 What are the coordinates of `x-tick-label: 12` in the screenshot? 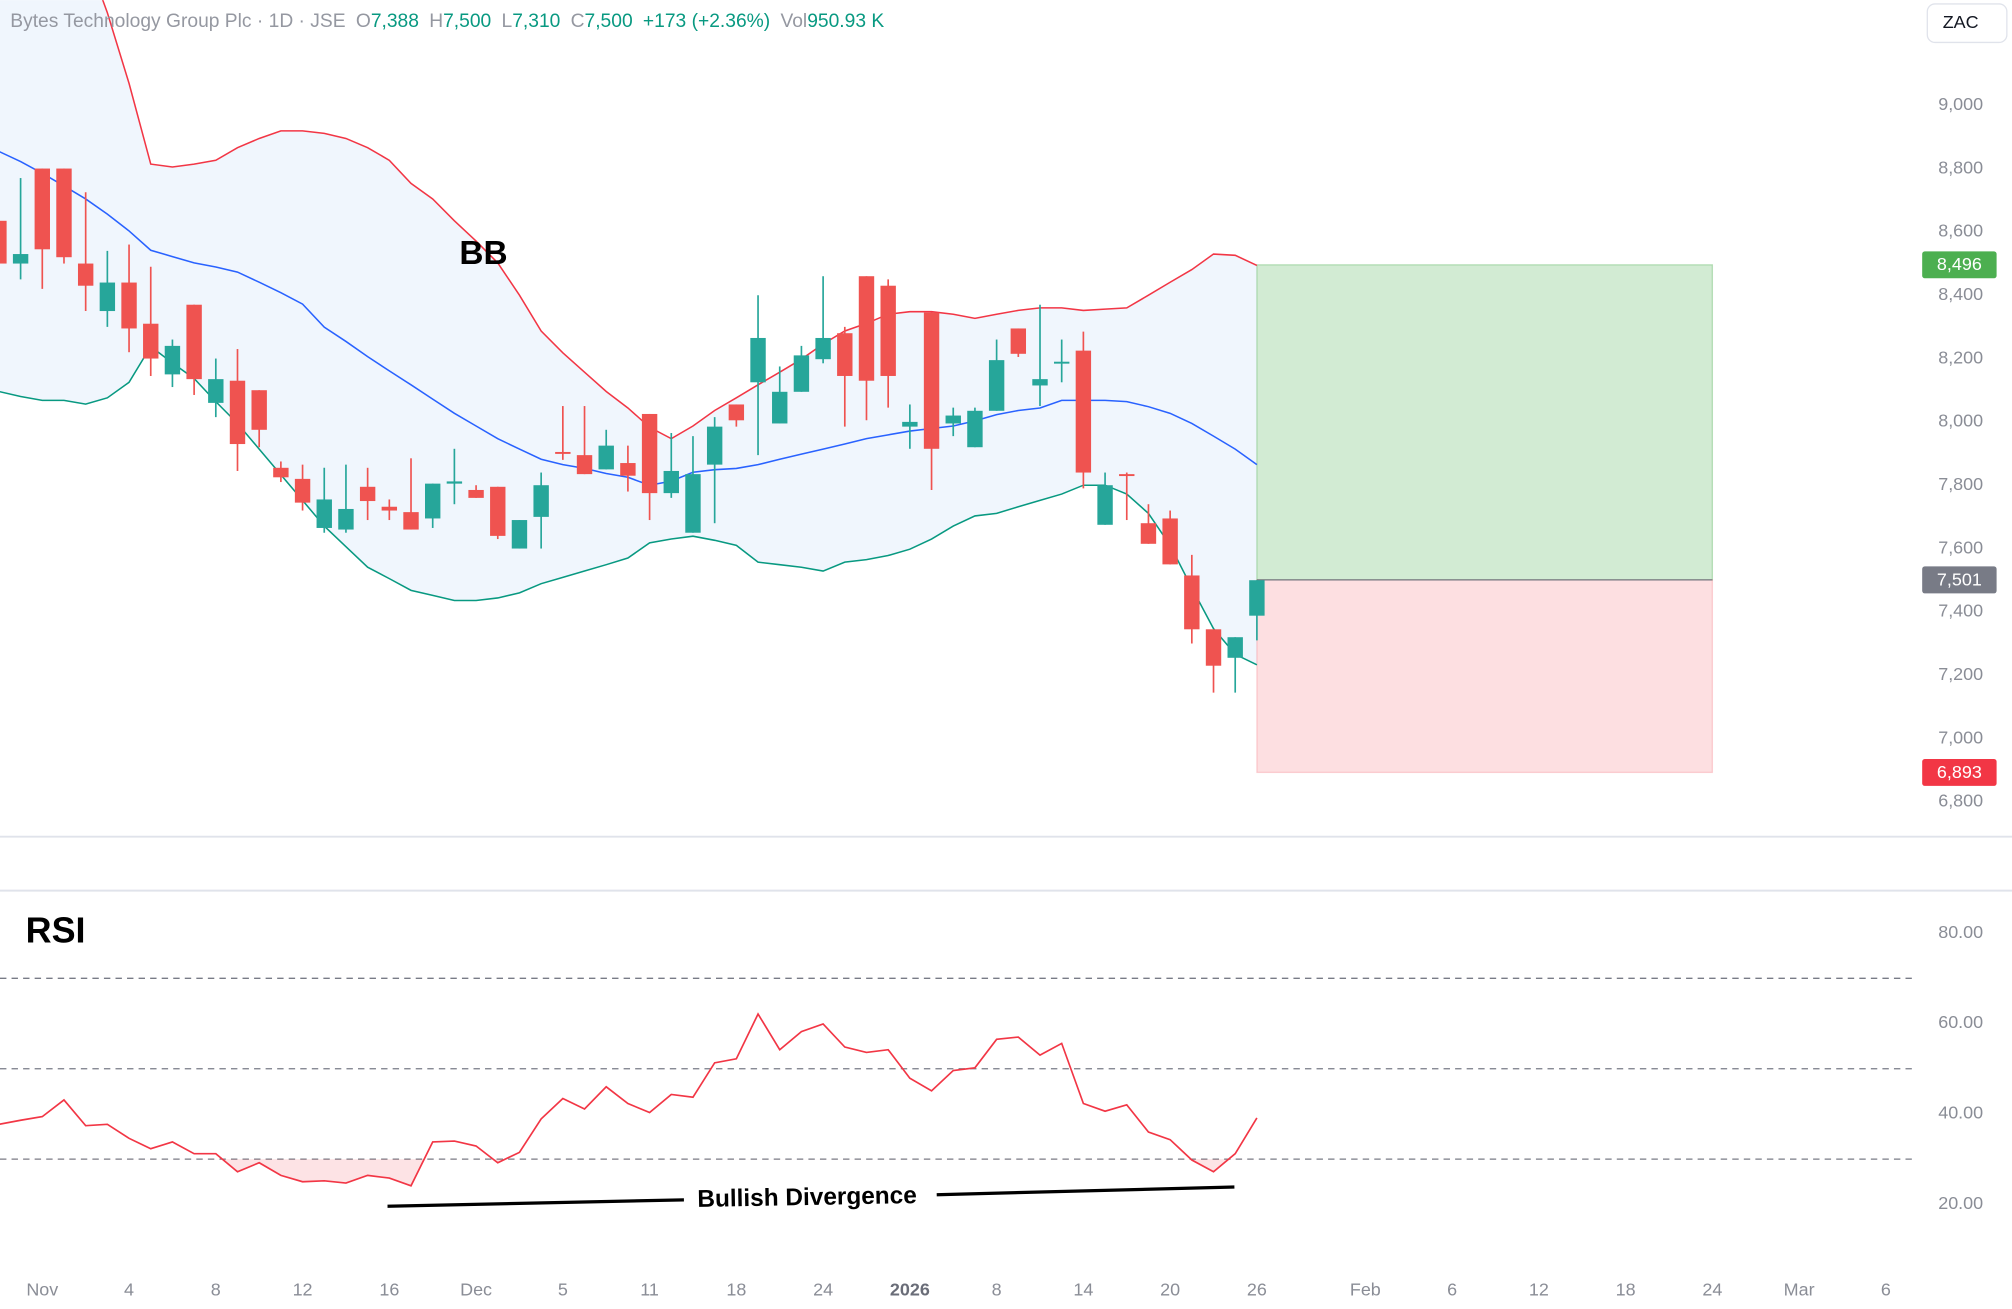 It's located at (303, 1290).